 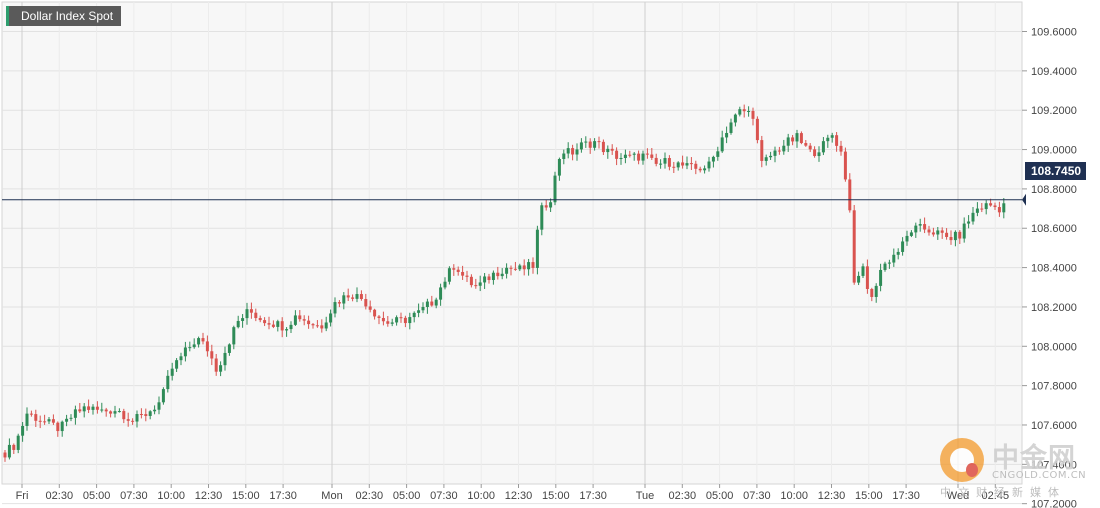 What do you see at coordinates (906, 496) in the screenshot?
I see `x-tick-label: 17:30` at bounding box center [906, 496].